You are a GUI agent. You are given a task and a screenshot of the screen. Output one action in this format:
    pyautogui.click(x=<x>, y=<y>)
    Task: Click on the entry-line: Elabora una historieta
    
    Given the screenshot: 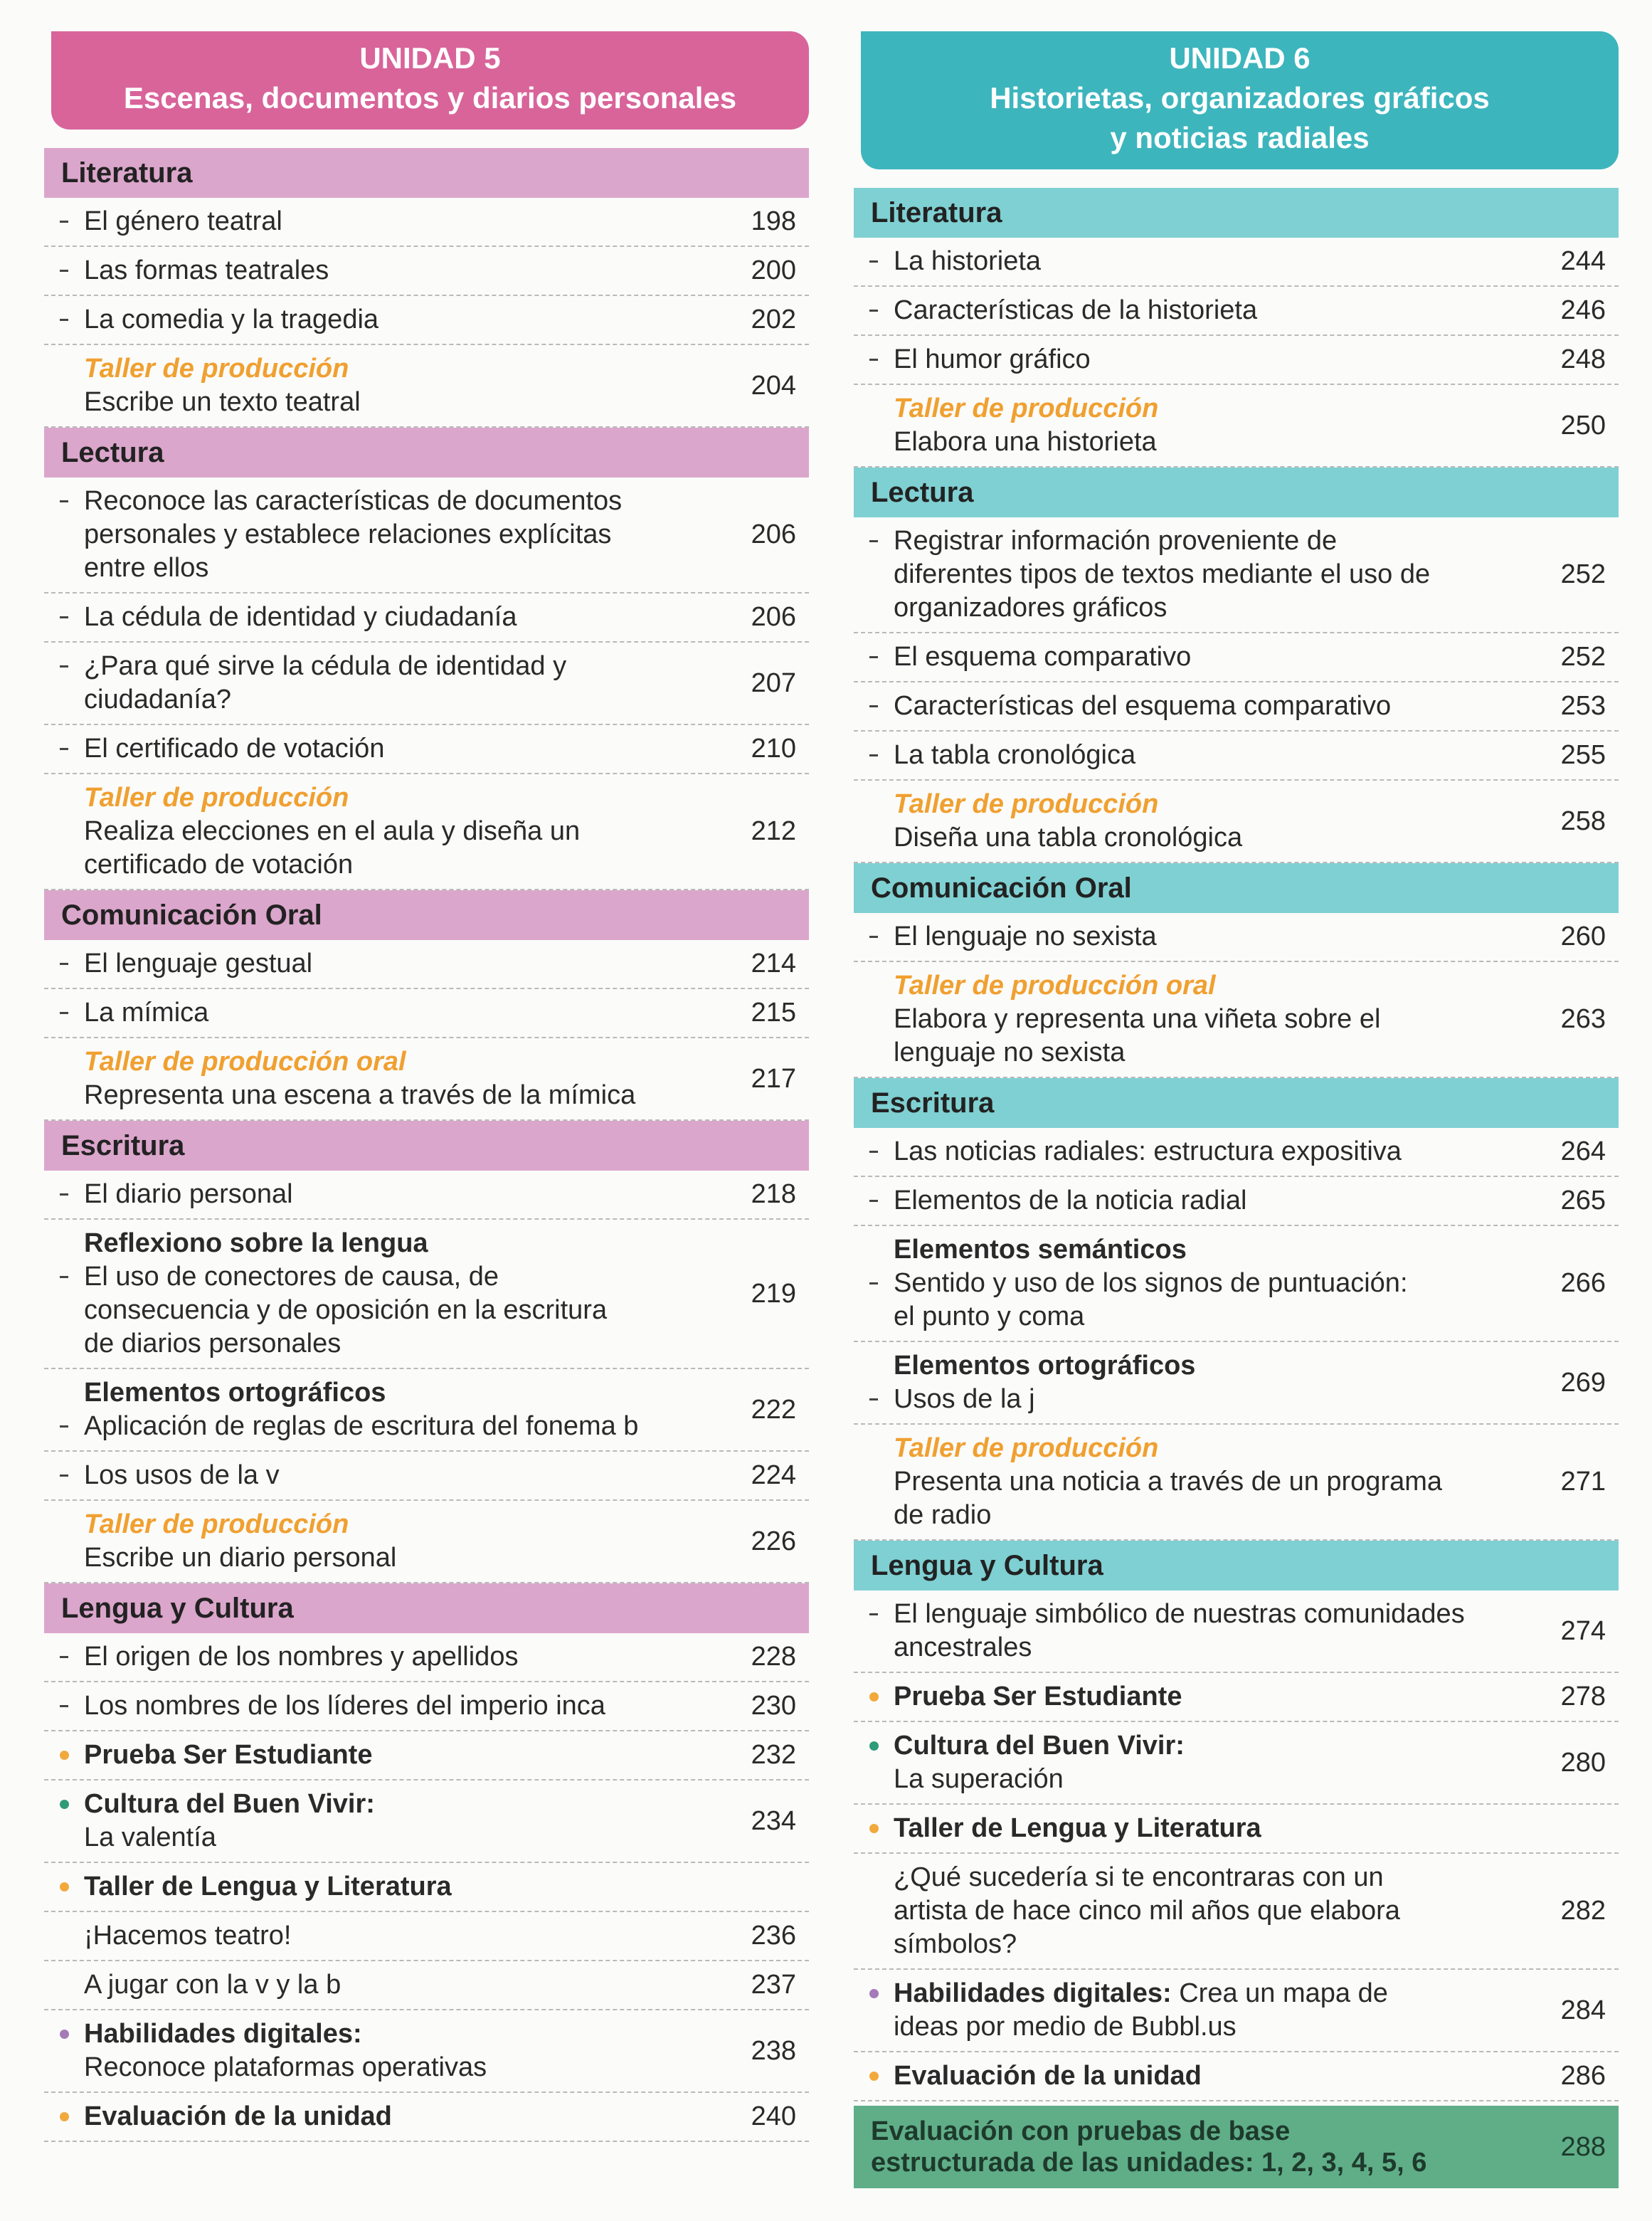 What is the action you would take?
    pyautogui.click(x=1025, y=442)
    